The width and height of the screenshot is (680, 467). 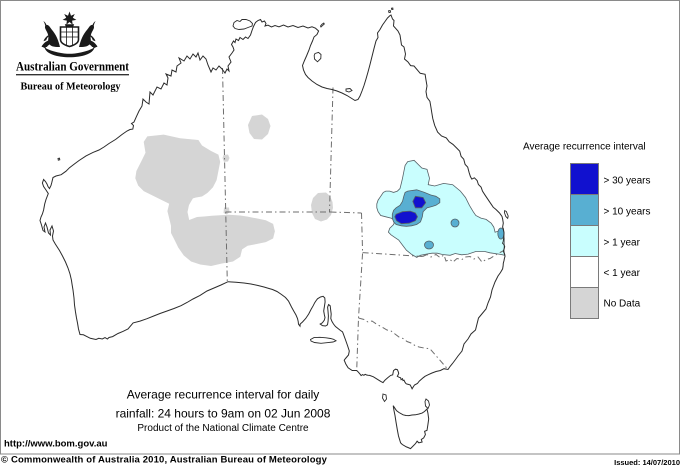 What do you see at coordinates (627, 181) in the screenshot?
I see `svg-text: > 30 years` at bounding box center [627, 181].